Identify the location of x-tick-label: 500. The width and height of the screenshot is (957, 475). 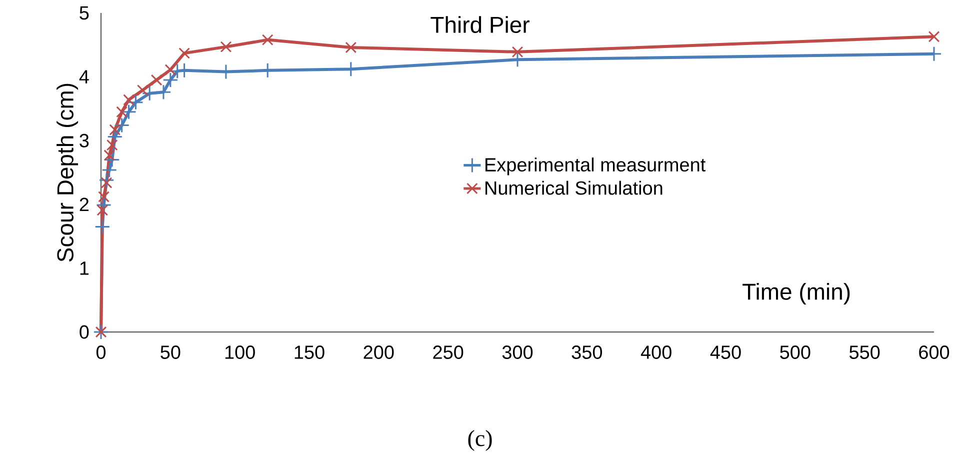
(795, 352).